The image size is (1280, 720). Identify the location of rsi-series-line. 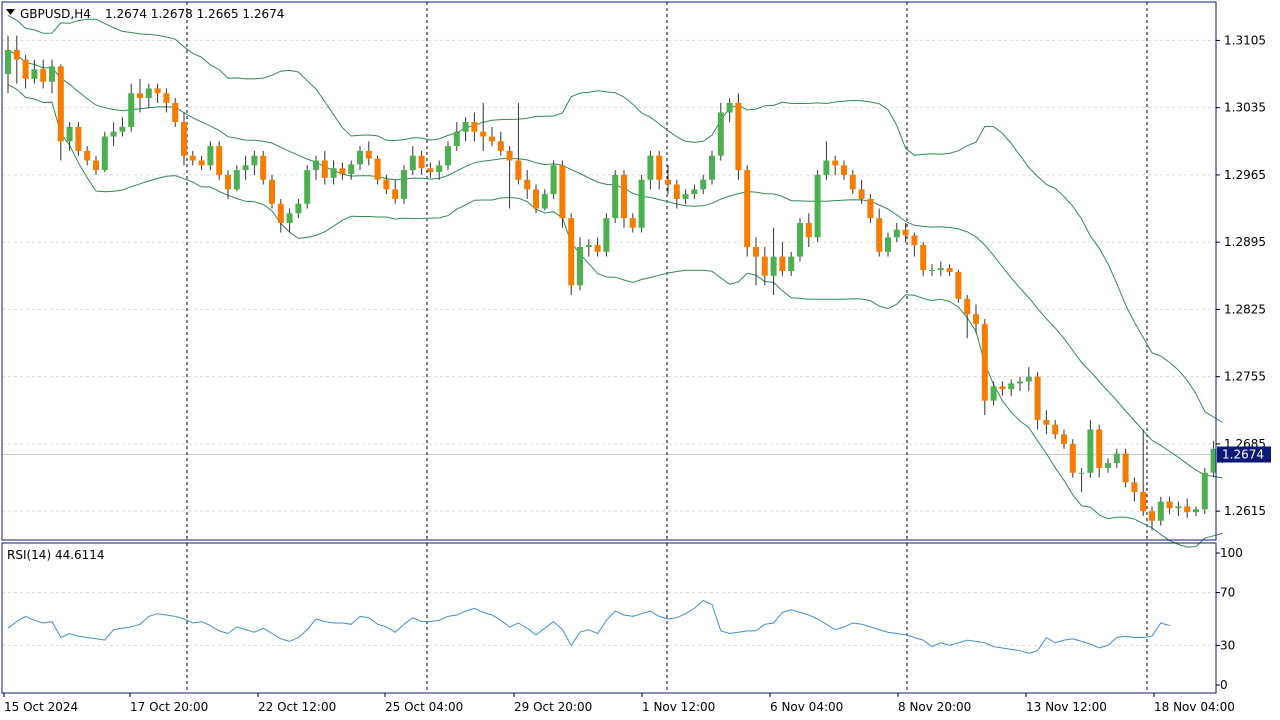
(588, 626).